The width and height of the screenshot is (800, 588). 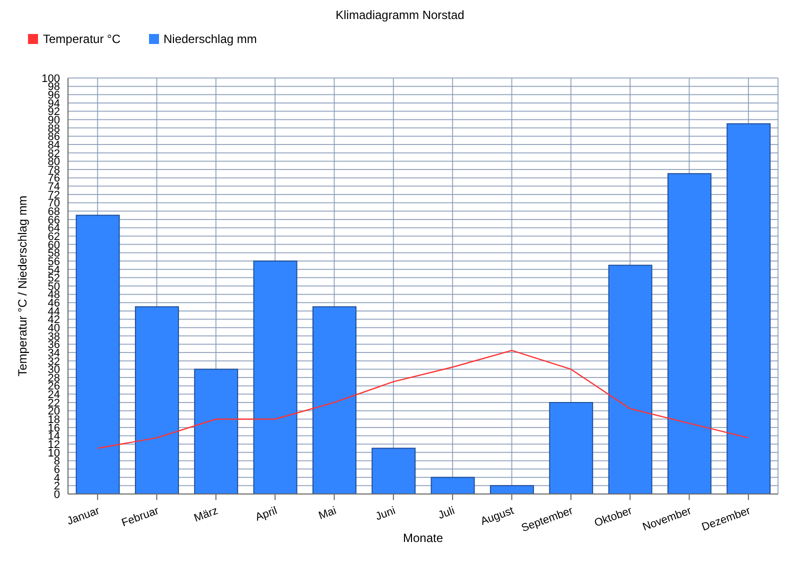 What do you see at coordinates (210, 39) in the screenshot?
I see `legend-label: Niederschlag mm` at bounding box center [210, 39].